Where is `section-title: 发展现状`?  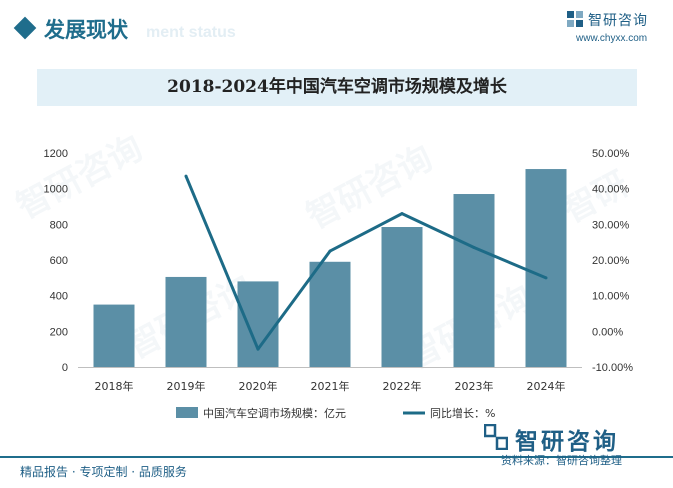 section-title: 发展现状 is located at coordinates (86, 30).